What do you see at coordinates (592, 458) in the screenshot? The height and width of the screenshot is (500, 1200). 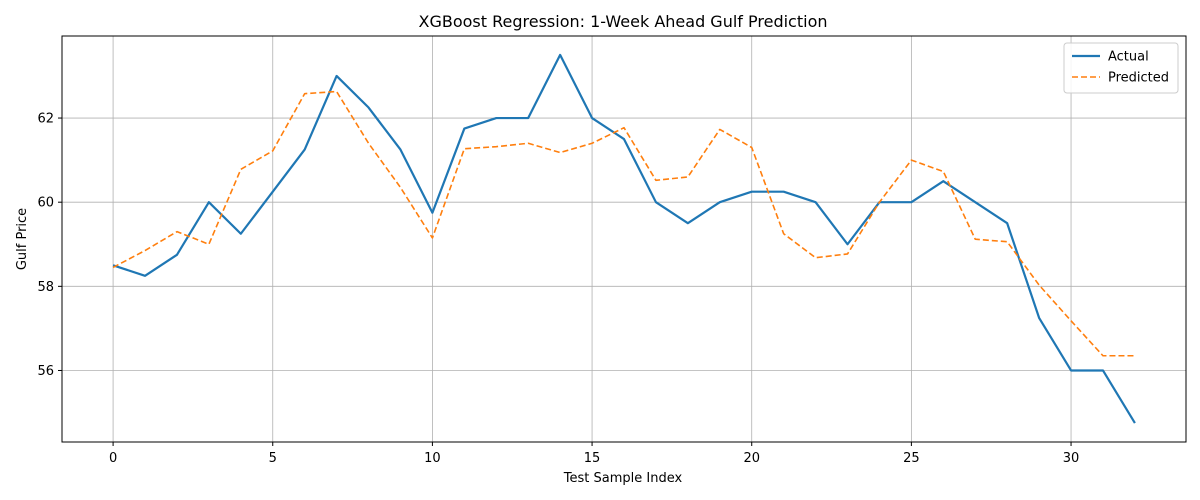 I see `x-tick-label: 15` at bounding box center [592, 458].